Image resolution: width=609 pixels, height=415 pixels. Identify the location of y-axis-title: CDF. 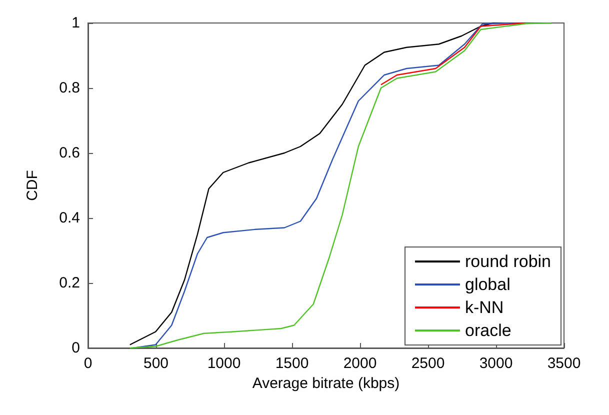
(32, 185).